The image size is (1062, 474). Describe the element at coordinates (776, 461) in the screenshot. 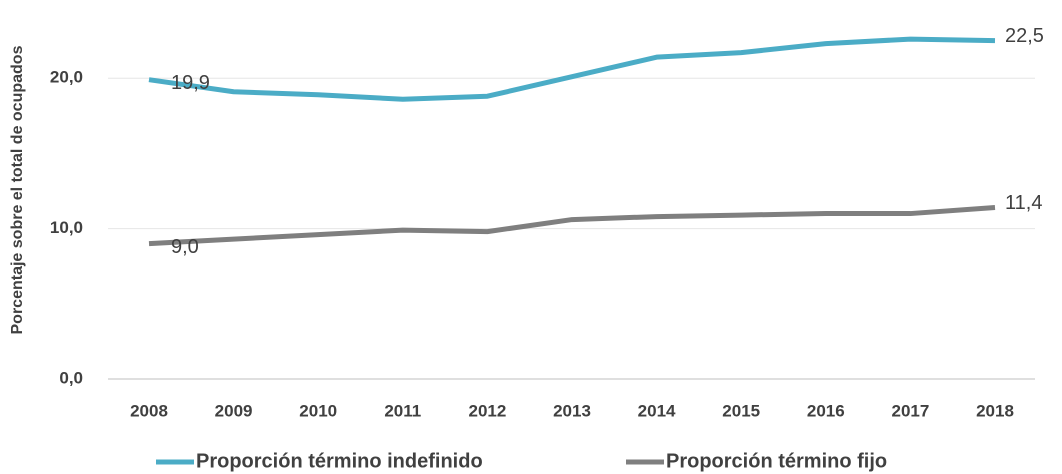

I see `legend-label: Proporción término fijo` at that location.